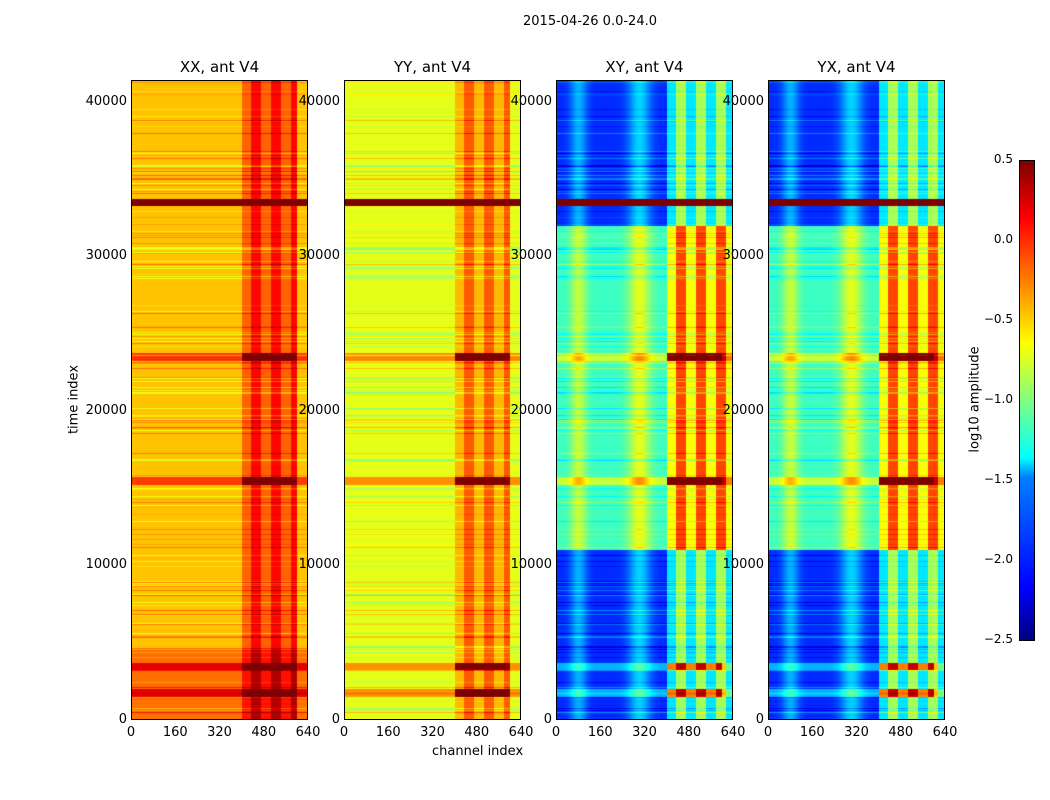  What do you see at coordinates (219, 67) in the screenshot?
I see `panel-title: XX, ant V4` at bounding box center [219, 67].